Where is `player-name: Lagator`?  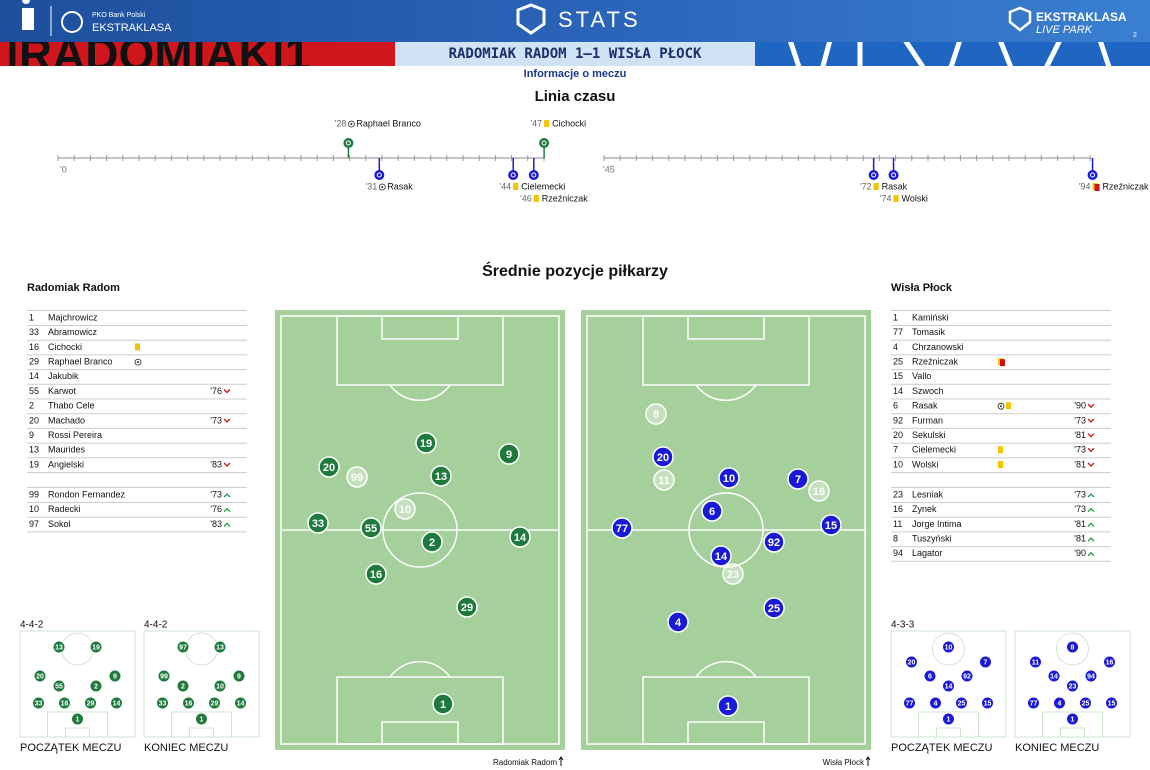 player-name: Lagator is located at coordinates (927, 553).